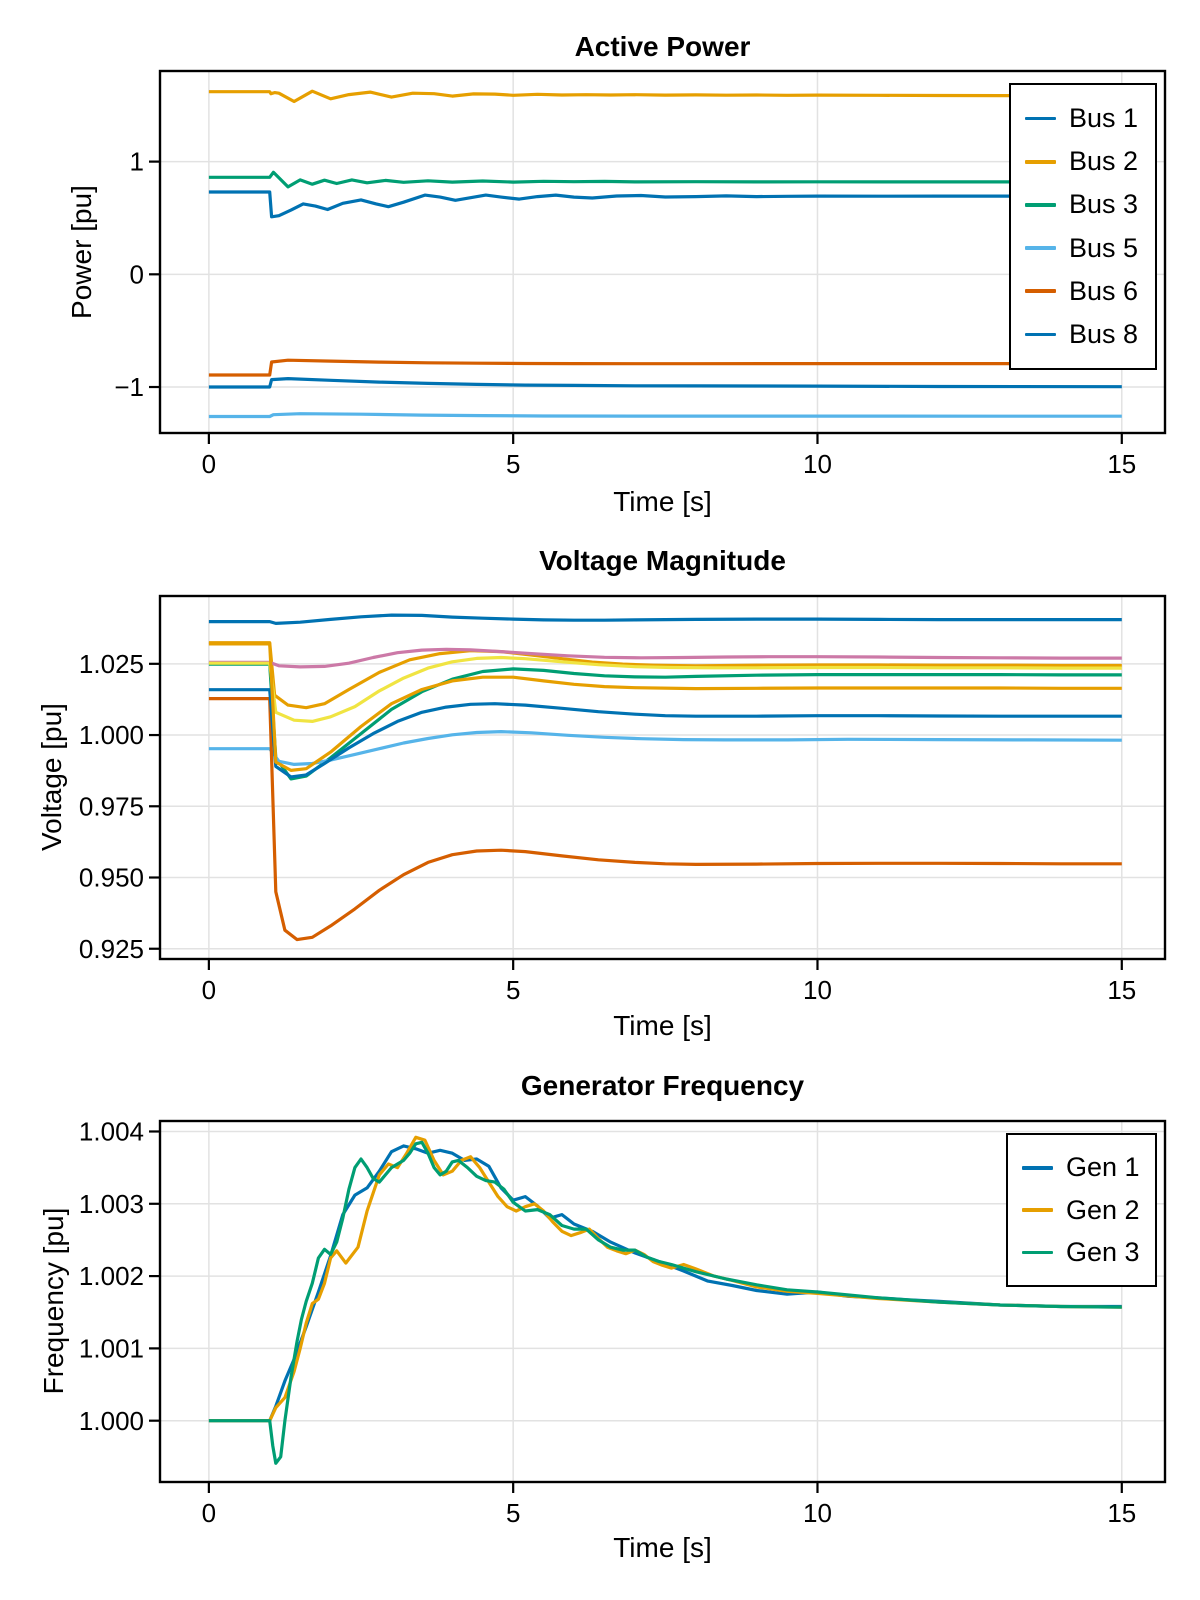 This screenshot has height=1600, width=1200. What do you see at coordinates (1104, 118) in the screenshot?
I see `legend-entry-label: Bus 1` at bounding box center [1104, 118].